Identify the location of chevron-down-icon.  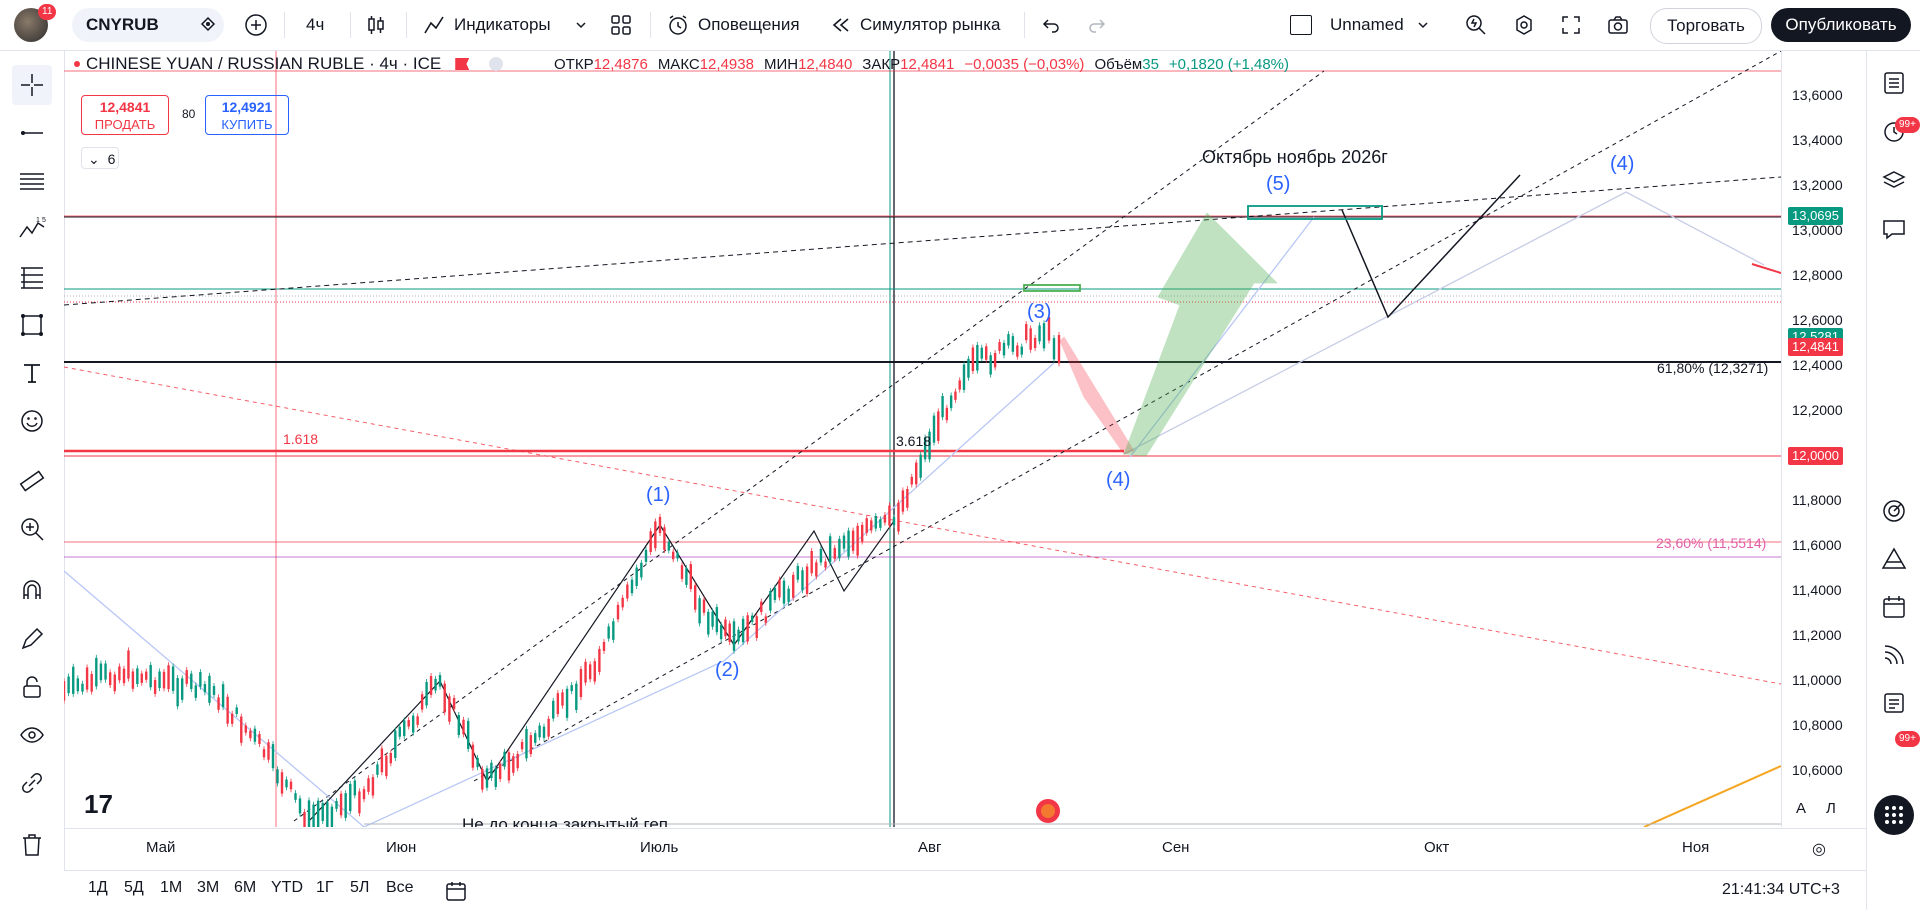
(581, 25).